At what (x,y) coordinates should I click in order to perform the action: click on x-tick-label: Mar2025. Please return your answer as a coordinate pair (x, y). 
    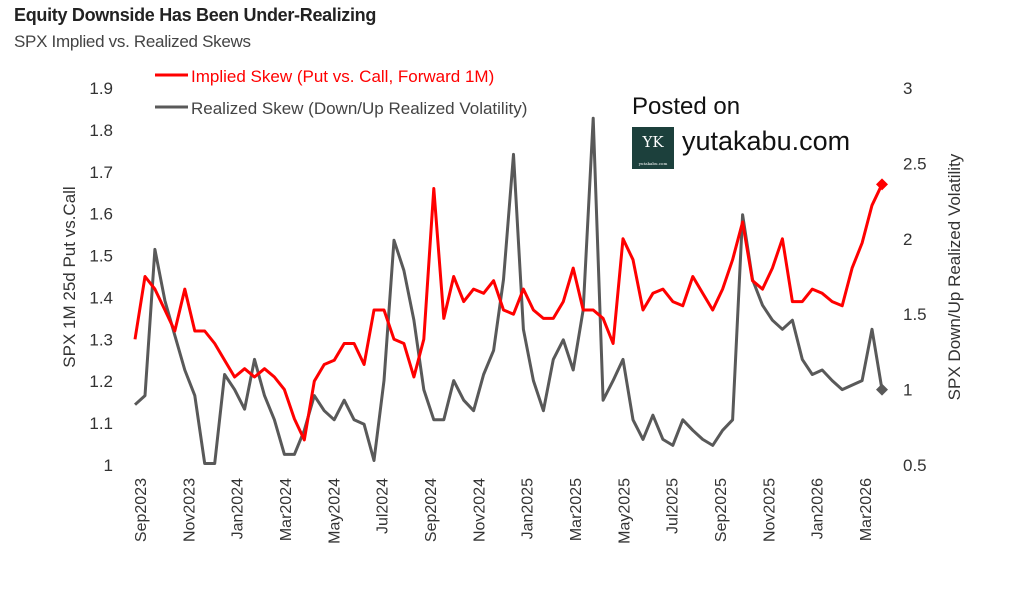
    Looking at the image, I should click on (576, 509).